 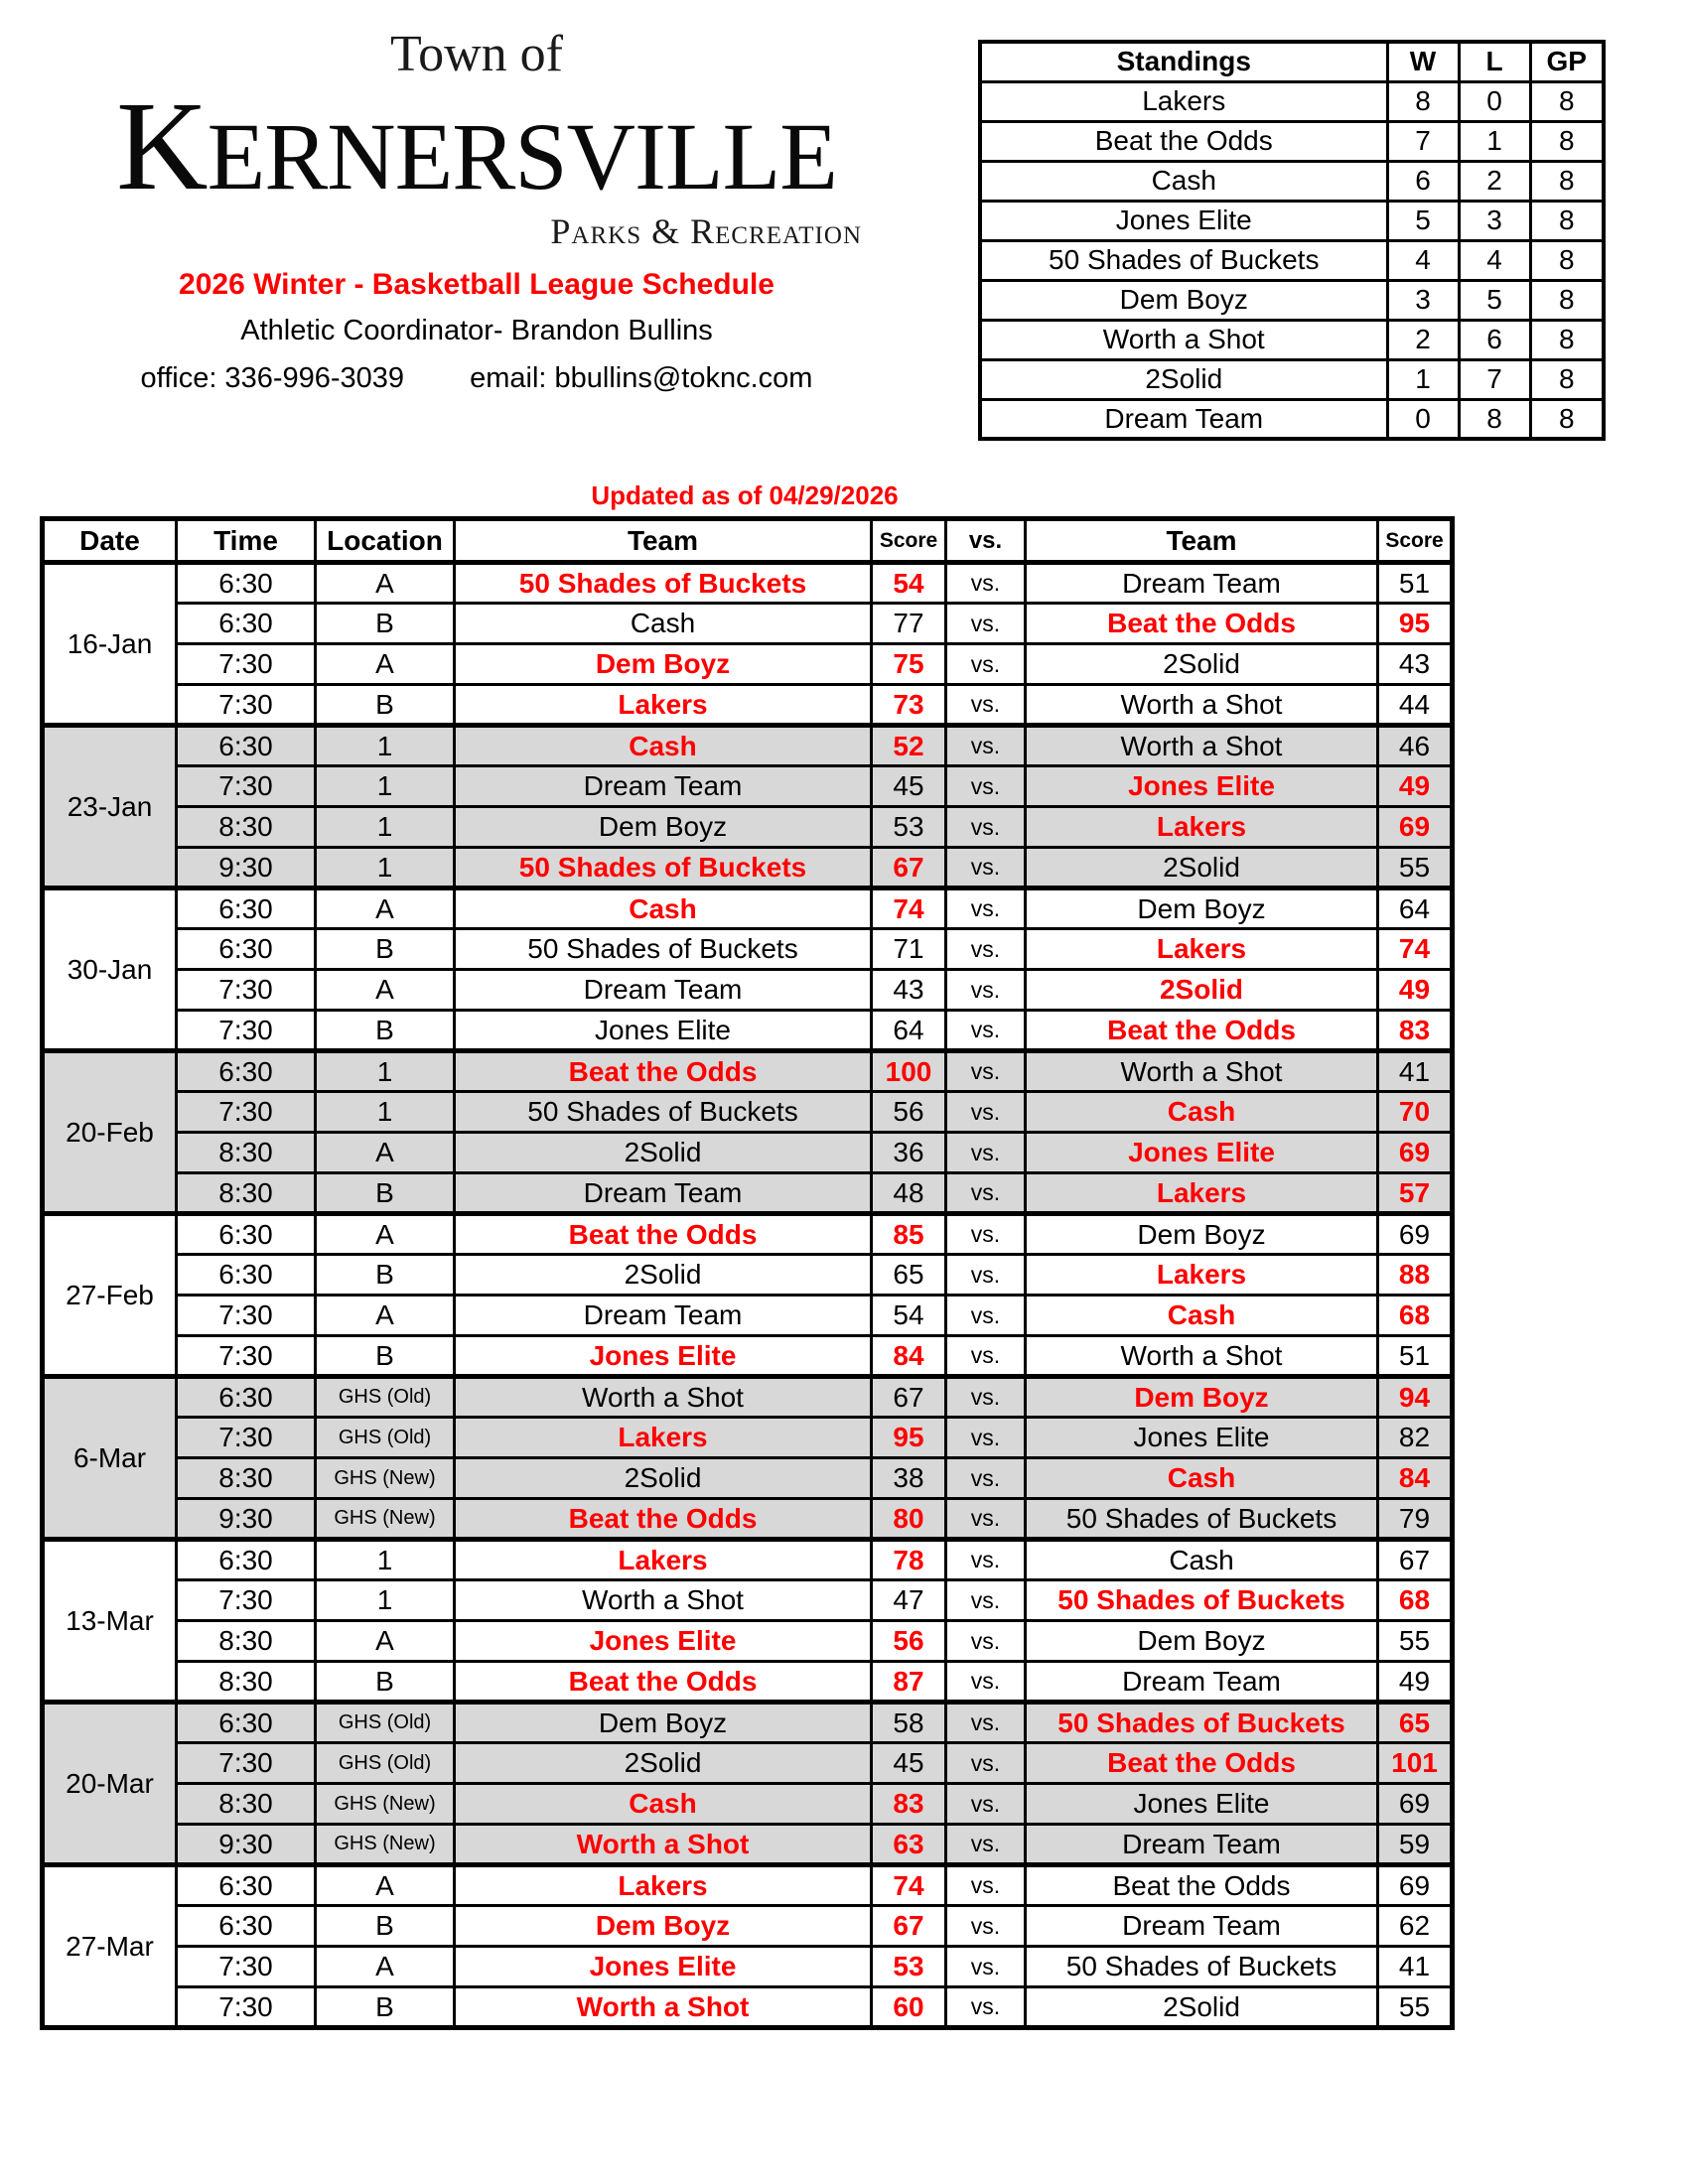 What do you see at coordinates (908, 1193) in the screenshot?
I see `score1-cell: 48` at bounding box center [908, 1193].